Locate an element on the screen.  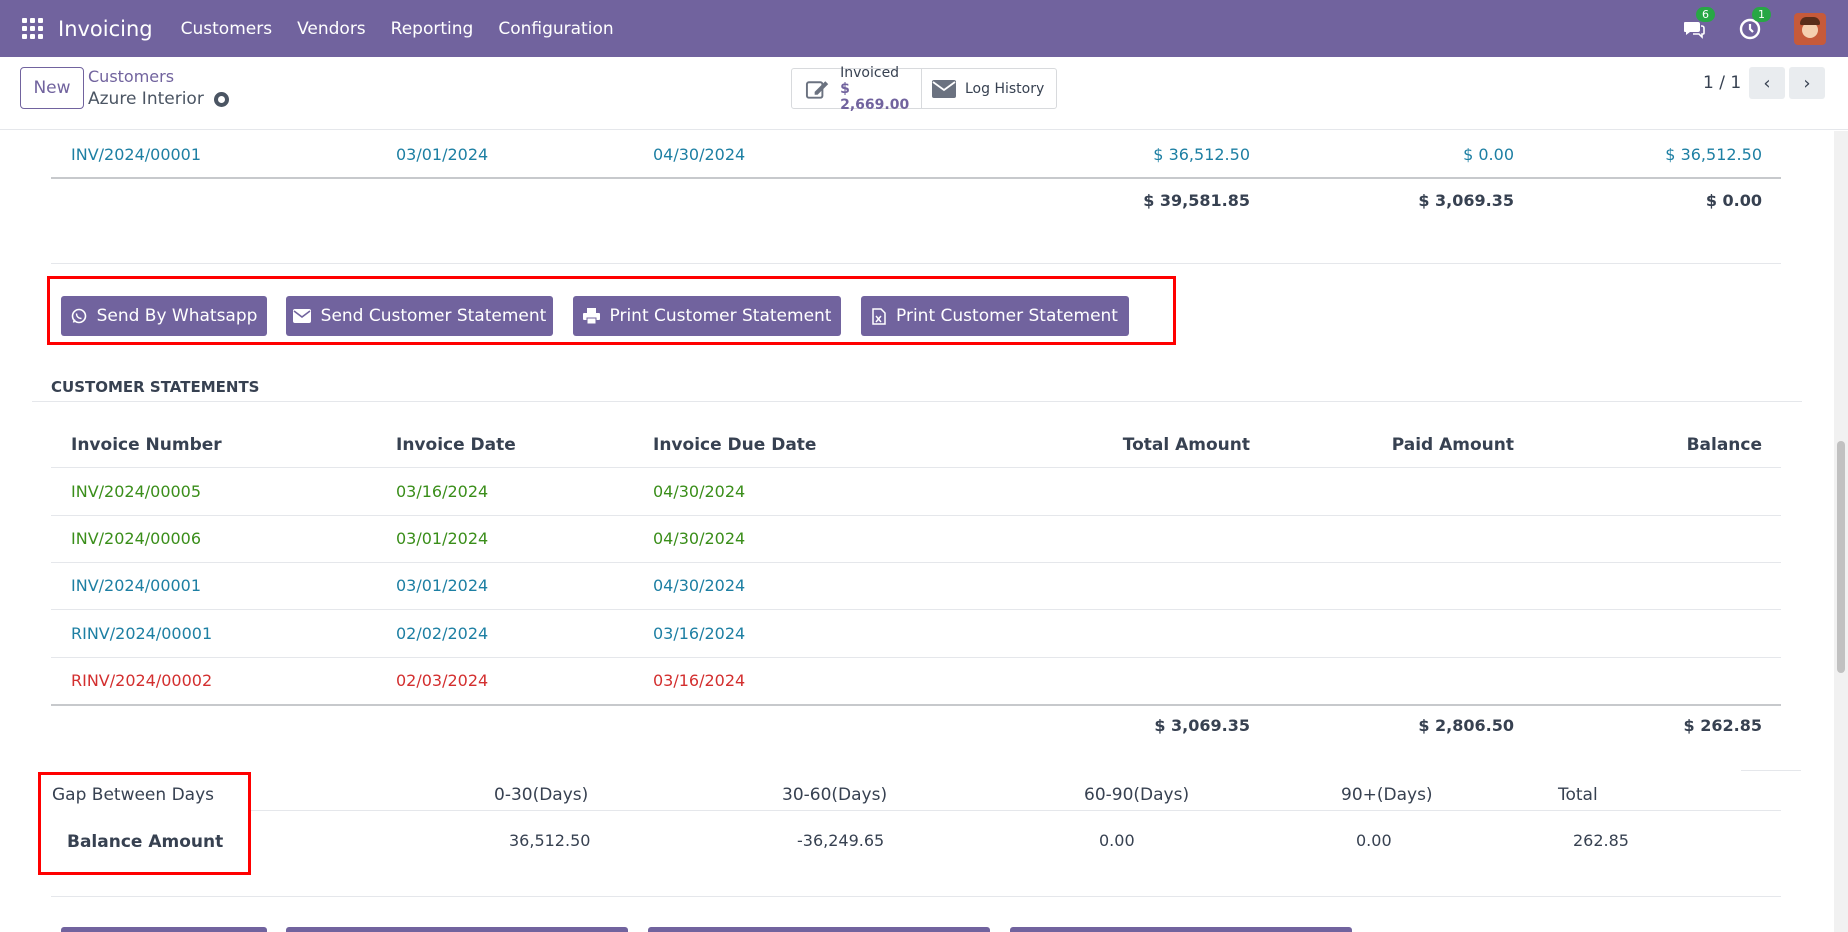
menu-vendors: Vendors is located at coordinates (331, 28).